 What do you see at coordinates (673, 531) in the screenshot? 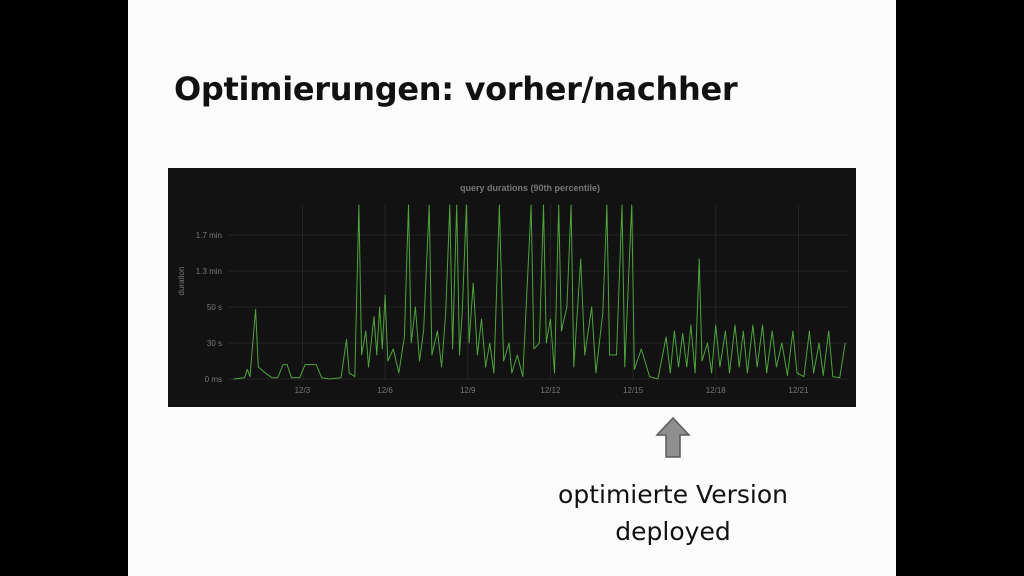
I see `caption-line-2: deployed` at bounding box center [673, 531].